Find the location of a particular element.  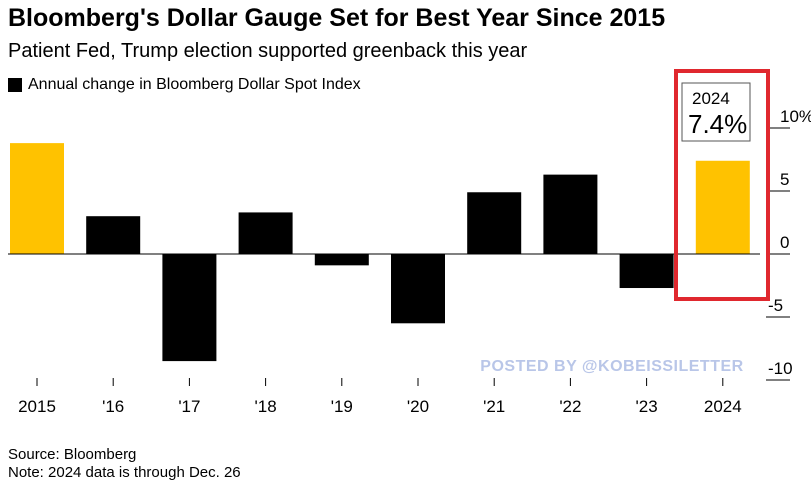

source-note: Source: Bloomberg is located at coordinates (72, 454).